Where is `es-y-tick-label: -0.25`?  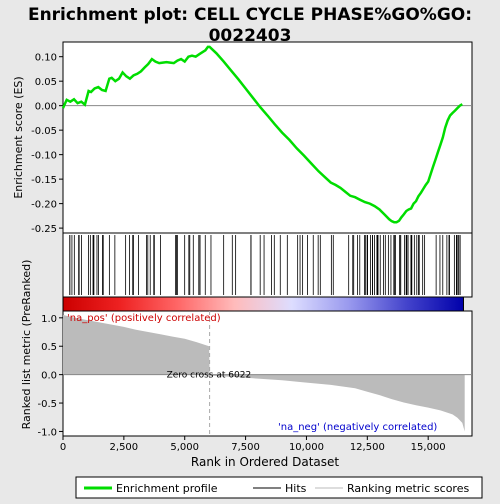 es-y-tick-label: -0.25 is located at coordinates (44, 229).